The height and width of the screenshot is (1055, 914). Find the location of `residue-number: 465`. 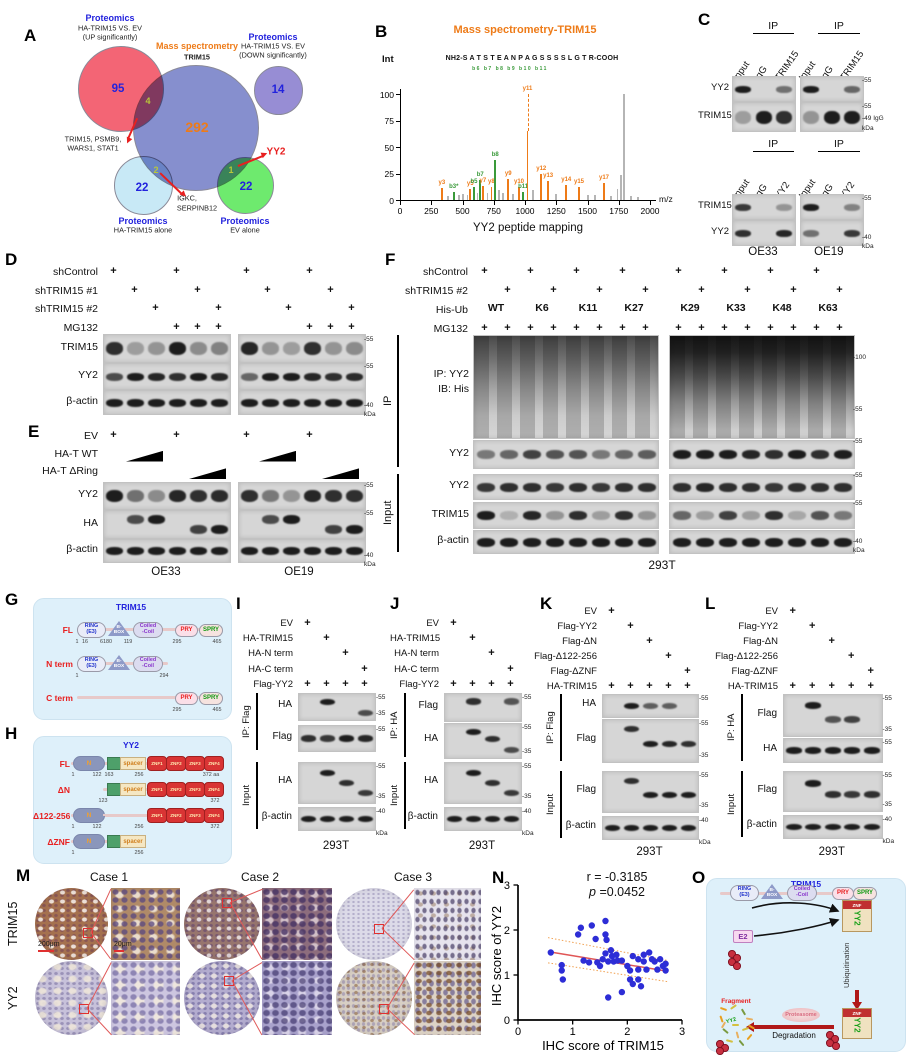

residue-number: 465 is located at coordinates (217, 709).